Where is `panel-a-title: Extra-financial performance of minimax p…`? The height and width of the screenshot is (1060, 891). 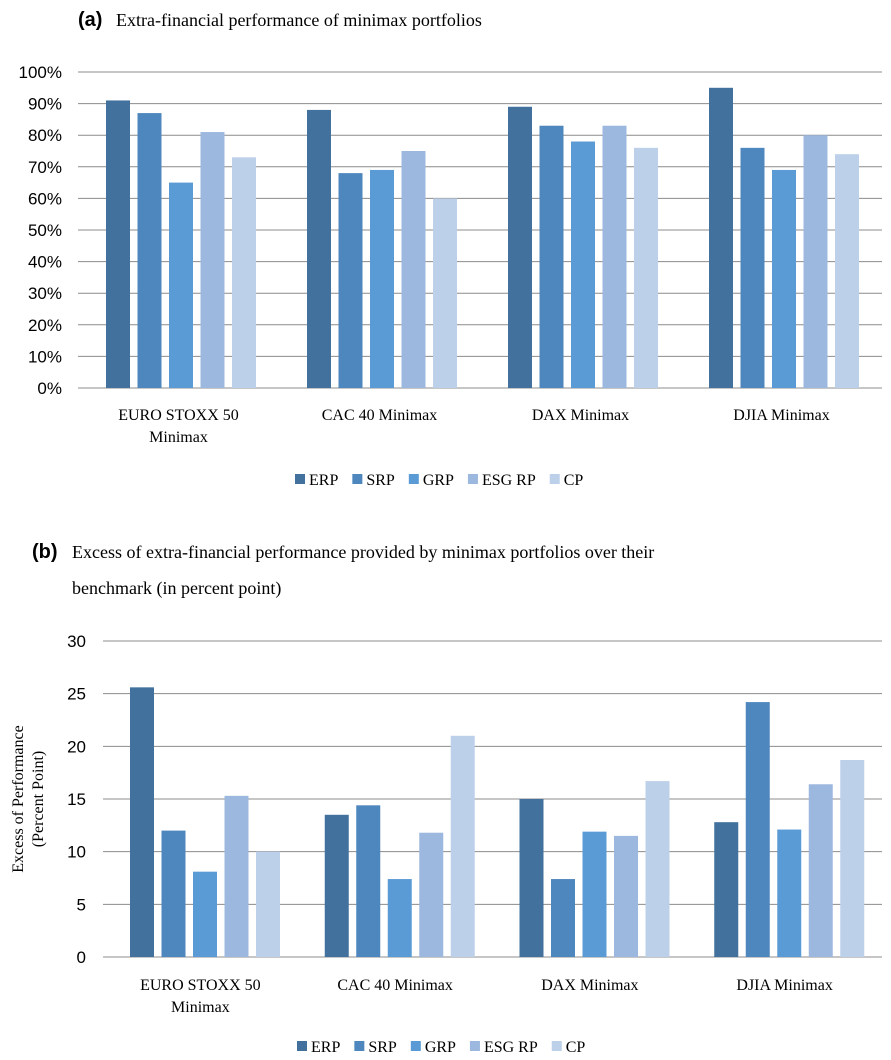 panel-a-title: Extra-financial performance of minimax p… is located at coordinates (299, 20).